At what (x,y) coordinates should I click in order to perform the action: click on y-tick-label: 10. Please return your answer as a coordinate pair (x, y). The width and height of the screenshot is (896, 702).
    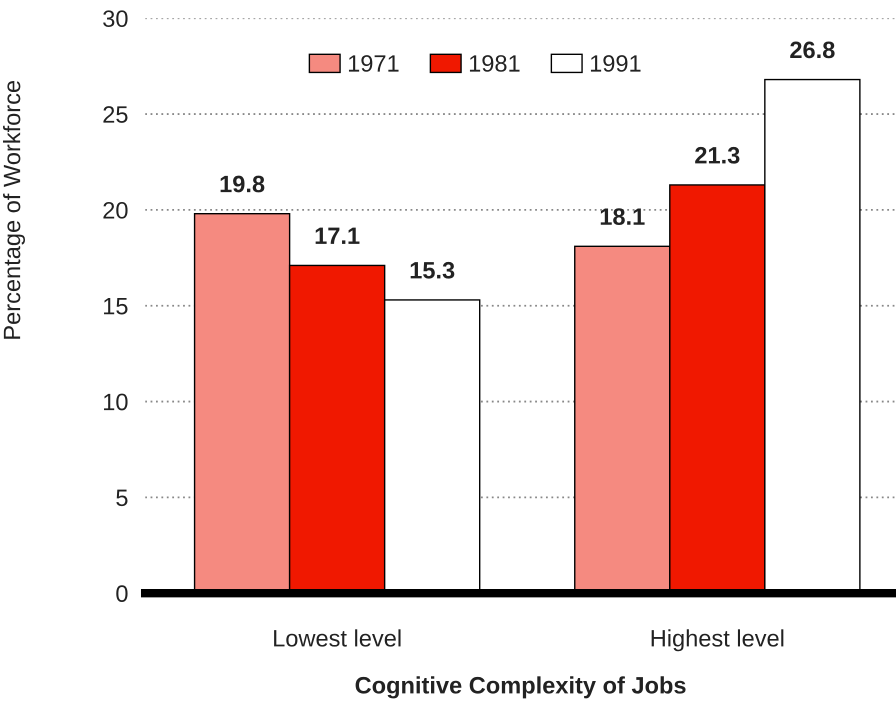
    Looking at the image, I should click on (116, 402).